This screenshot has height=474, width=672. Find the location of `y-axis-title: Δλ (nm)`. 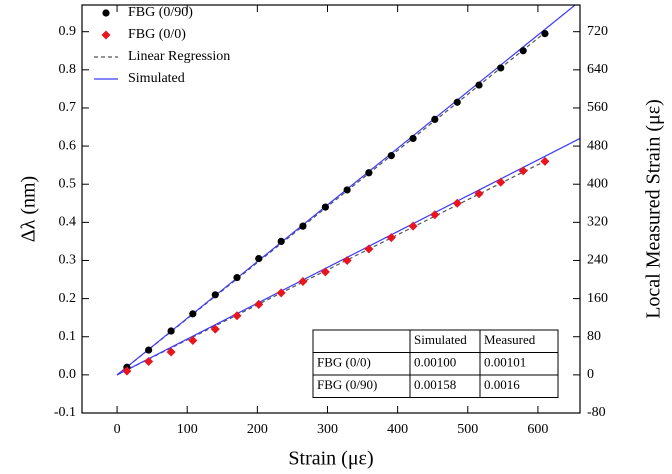

y-axis-title: Δλ (nm) is located at coordinates (29, 209).